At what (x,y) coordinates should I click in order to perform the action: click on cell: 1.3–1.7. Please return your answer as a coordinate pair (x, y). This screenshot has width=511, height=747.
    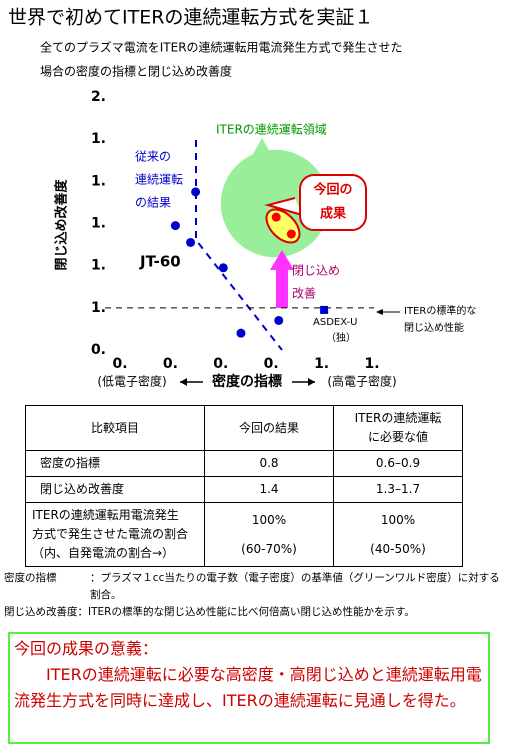
    Looking at the image, I should click on (398, 489).